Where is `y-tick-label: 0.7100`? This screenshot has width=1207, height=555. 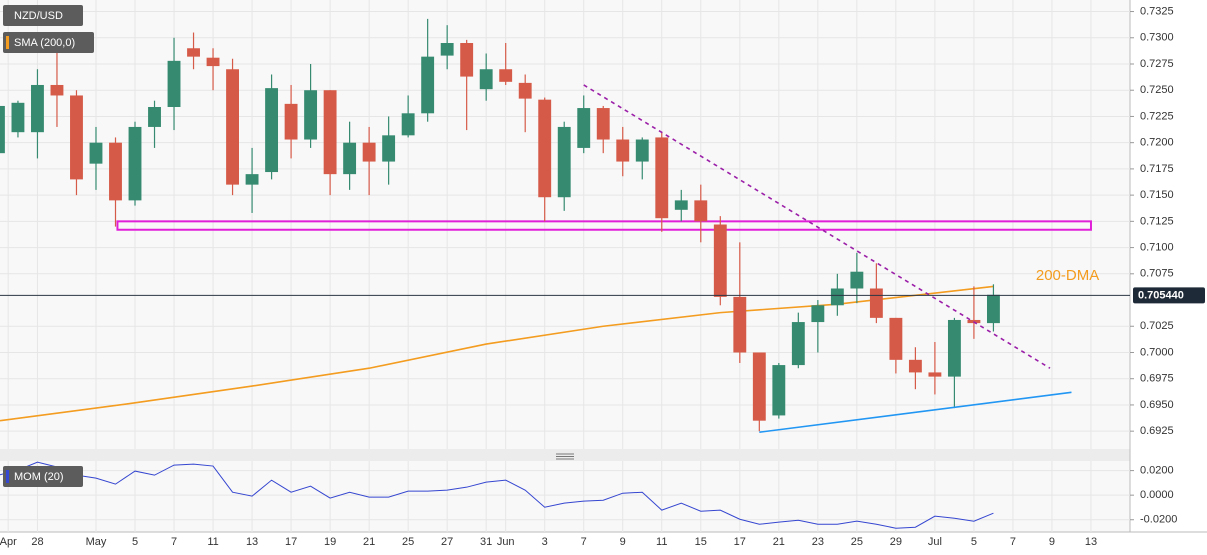
y-tick-label: 0.7100 is located at coordinates (1157, 247).